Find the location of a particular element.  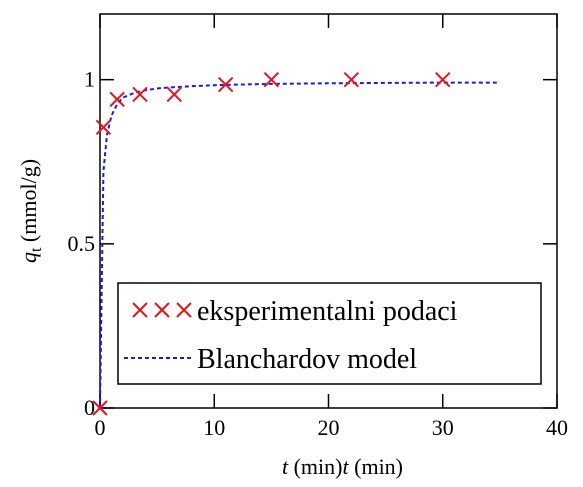

x-axis-label: t (min)t (min) is located at coordinates (342, 466).